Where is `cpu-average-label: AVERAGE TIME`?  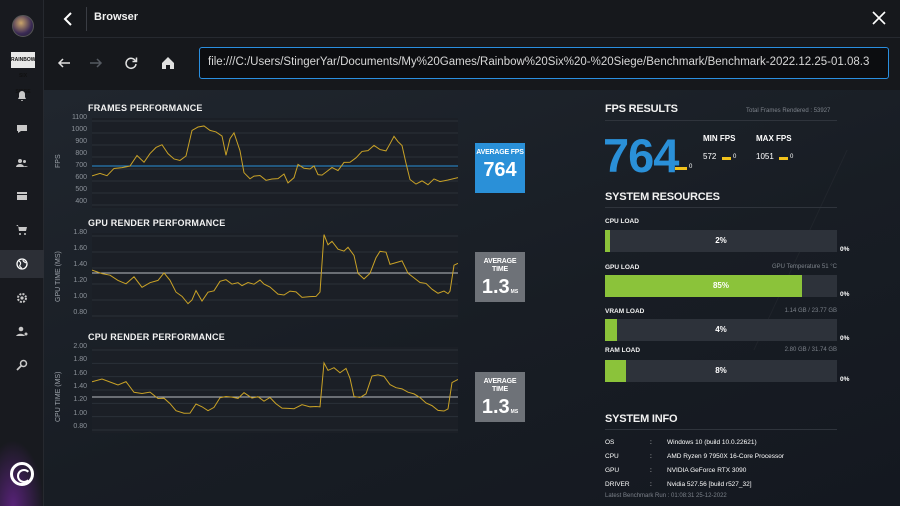 cpu-average-label: AVERAGE TIME is located at coordinates (500, 385).